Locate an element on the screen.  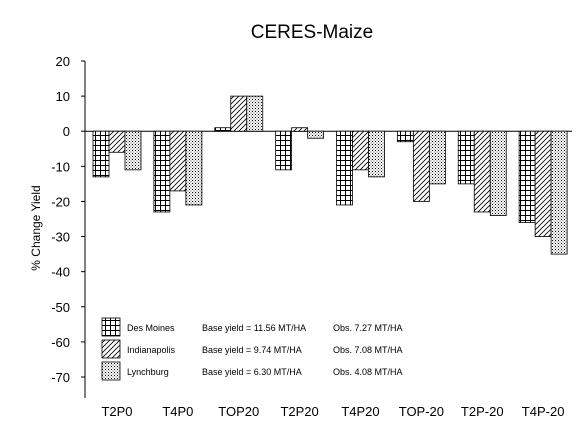
y-tick-label: -70 is located at coordinates (60, 377).